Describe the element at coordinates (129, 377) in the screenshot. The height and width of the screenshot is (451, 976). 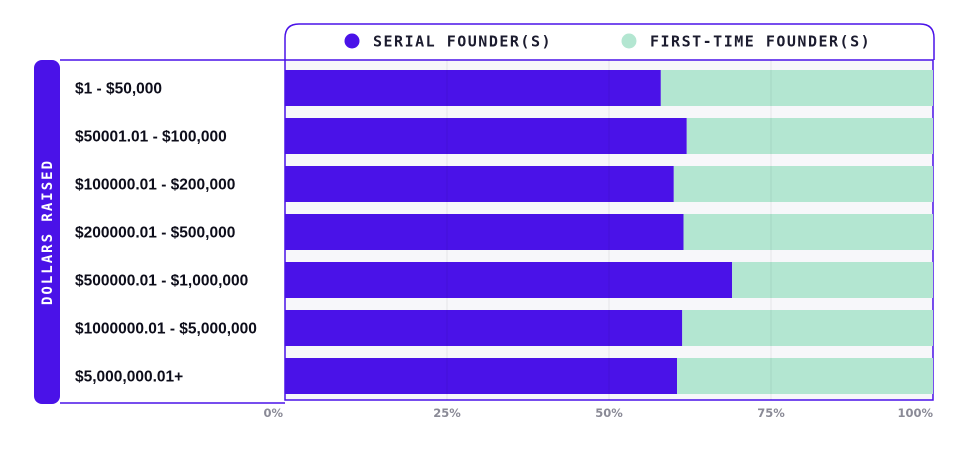
I see `category-label-6: $5,000,000.01+` at that location.